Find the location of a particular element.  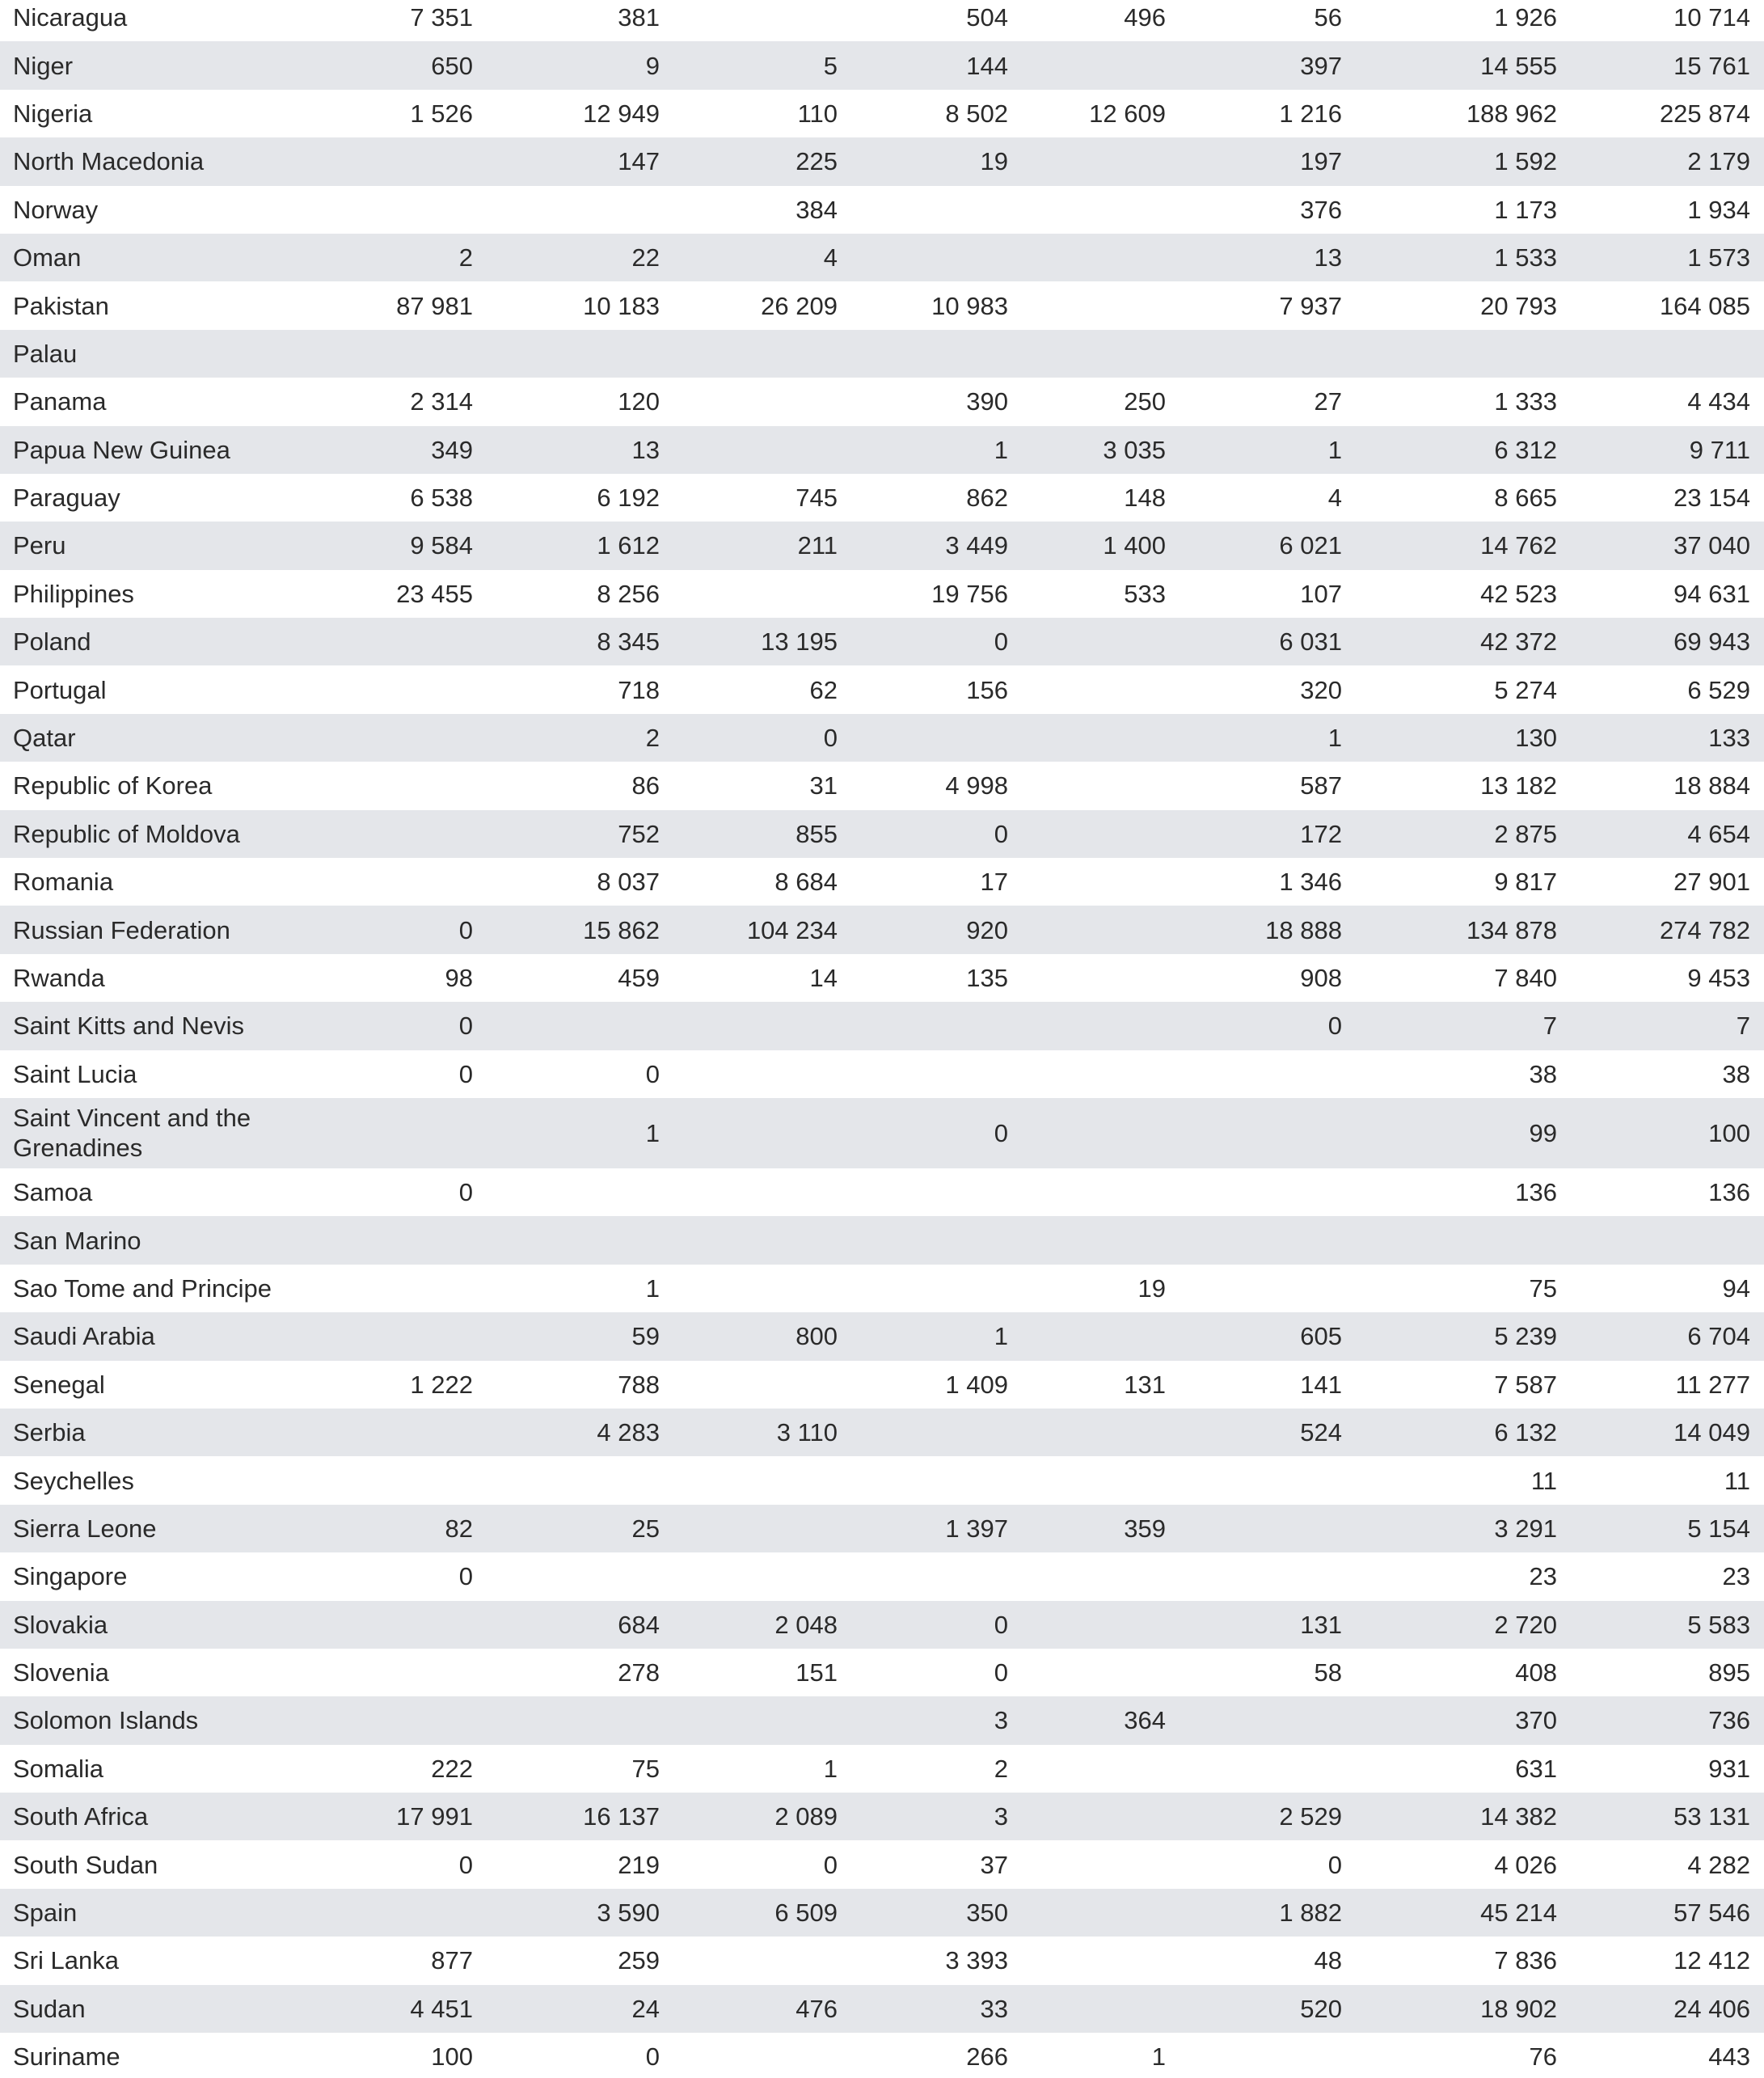

value-cell: 18 888 is located at coordinates (1304, 929).